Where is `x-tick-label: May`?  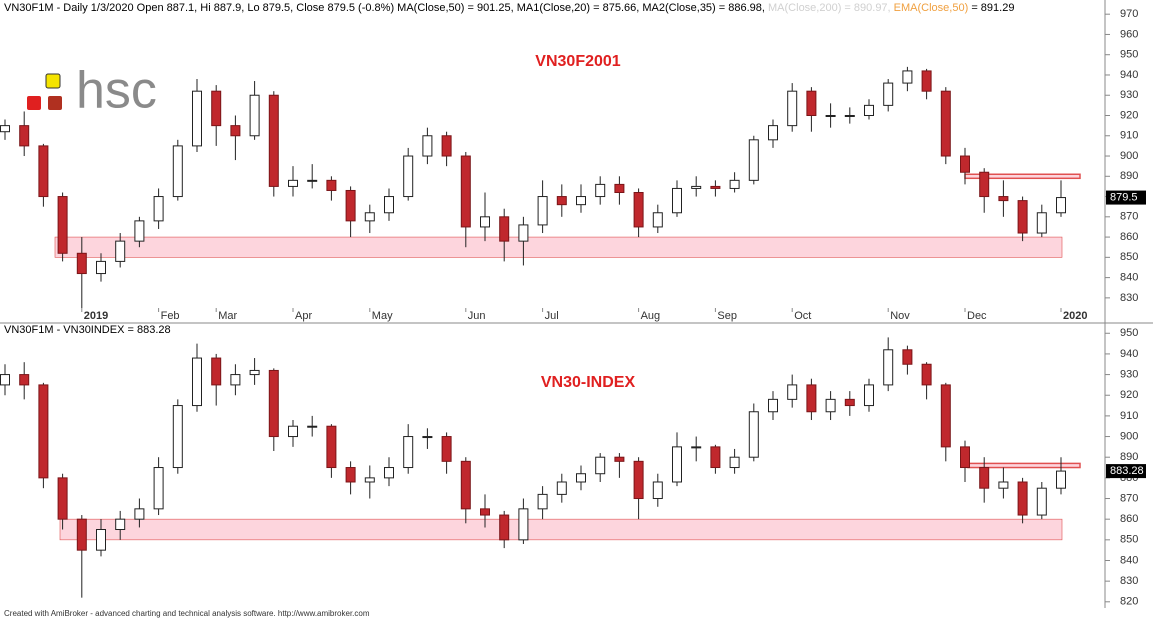
x-tick-label: May is located at coordinates (382, 316).